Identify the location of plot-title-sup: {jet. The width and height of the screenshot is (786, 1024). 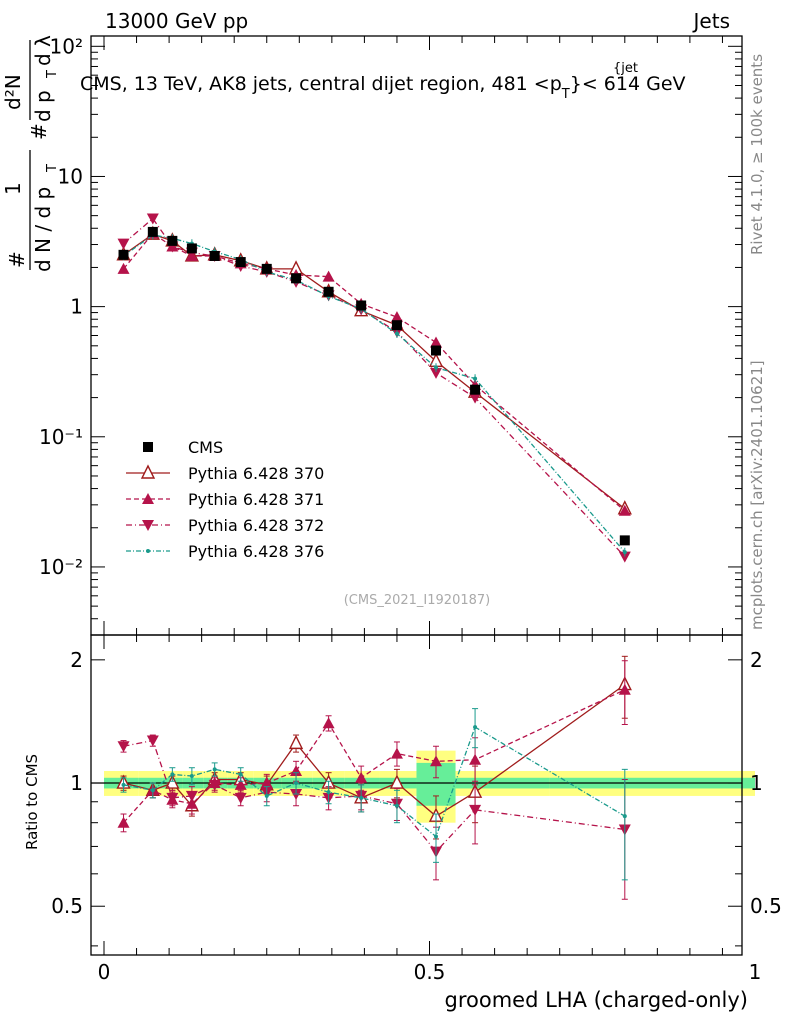
(625, 68).